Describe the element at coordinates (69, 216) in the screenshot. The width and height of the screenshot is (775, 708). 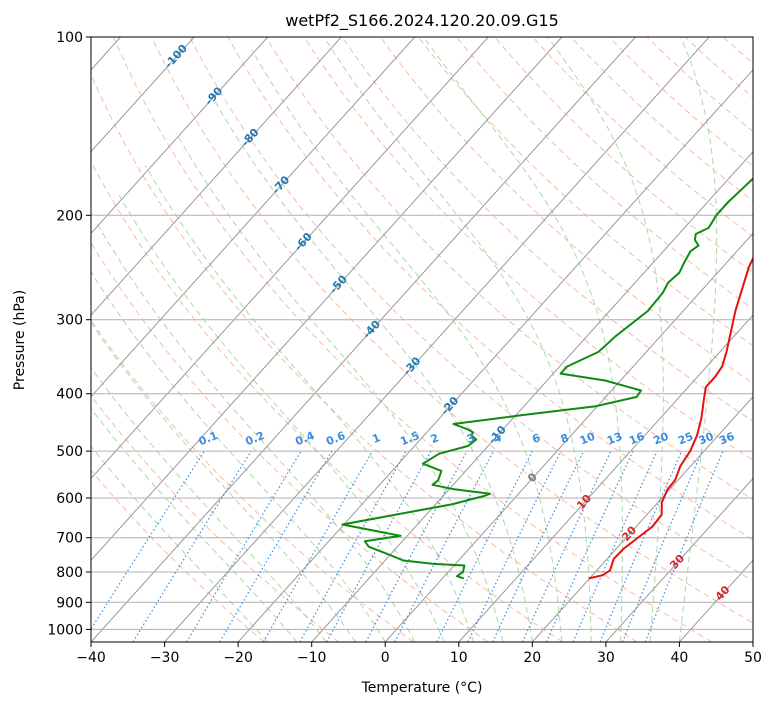
I see `y-tick-label: 200` at that location.